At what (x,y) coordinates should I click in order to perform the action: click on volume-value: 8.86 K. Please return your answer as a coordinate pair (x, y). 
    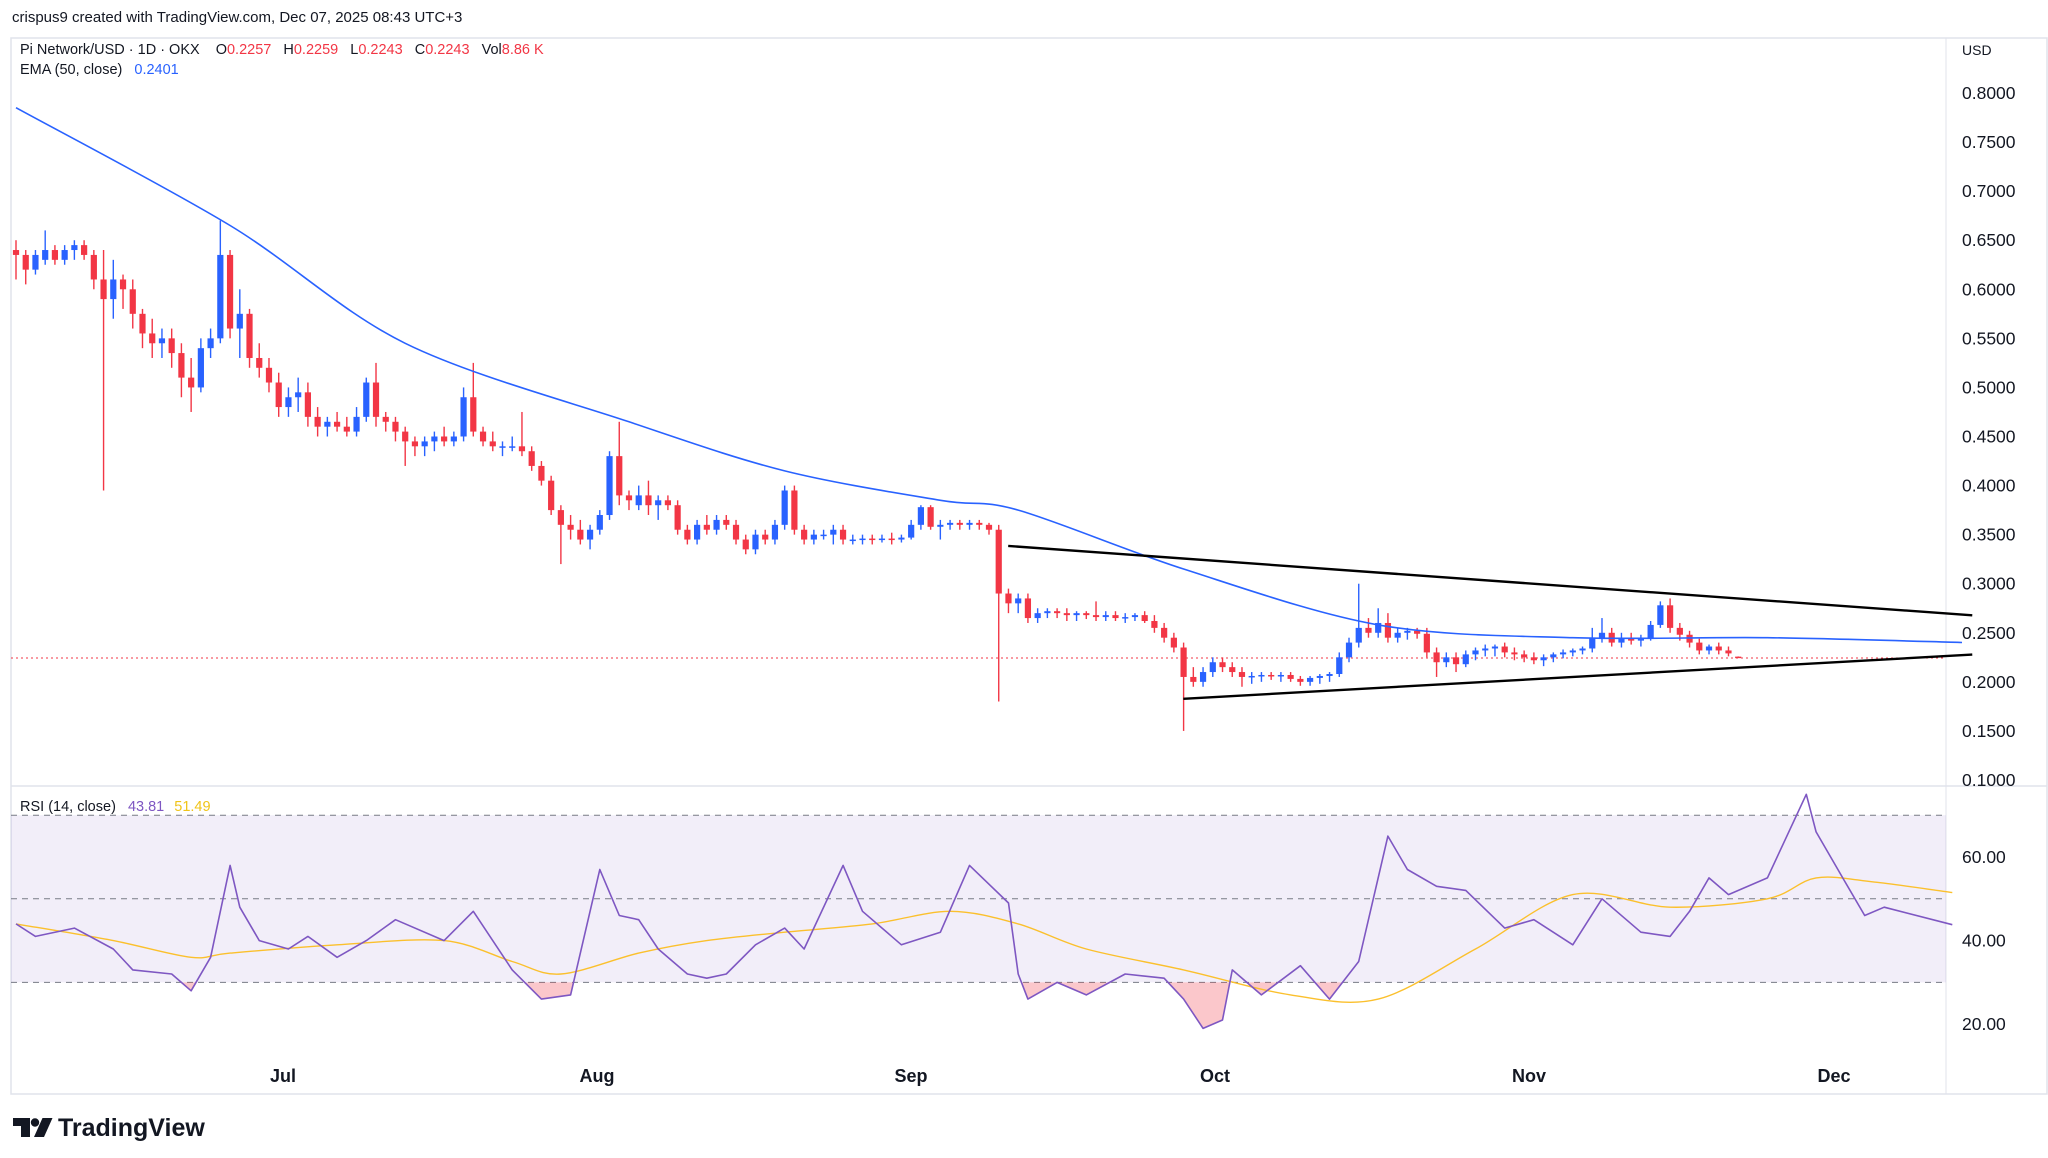
    Looking at the image, I should click on (523, 50).